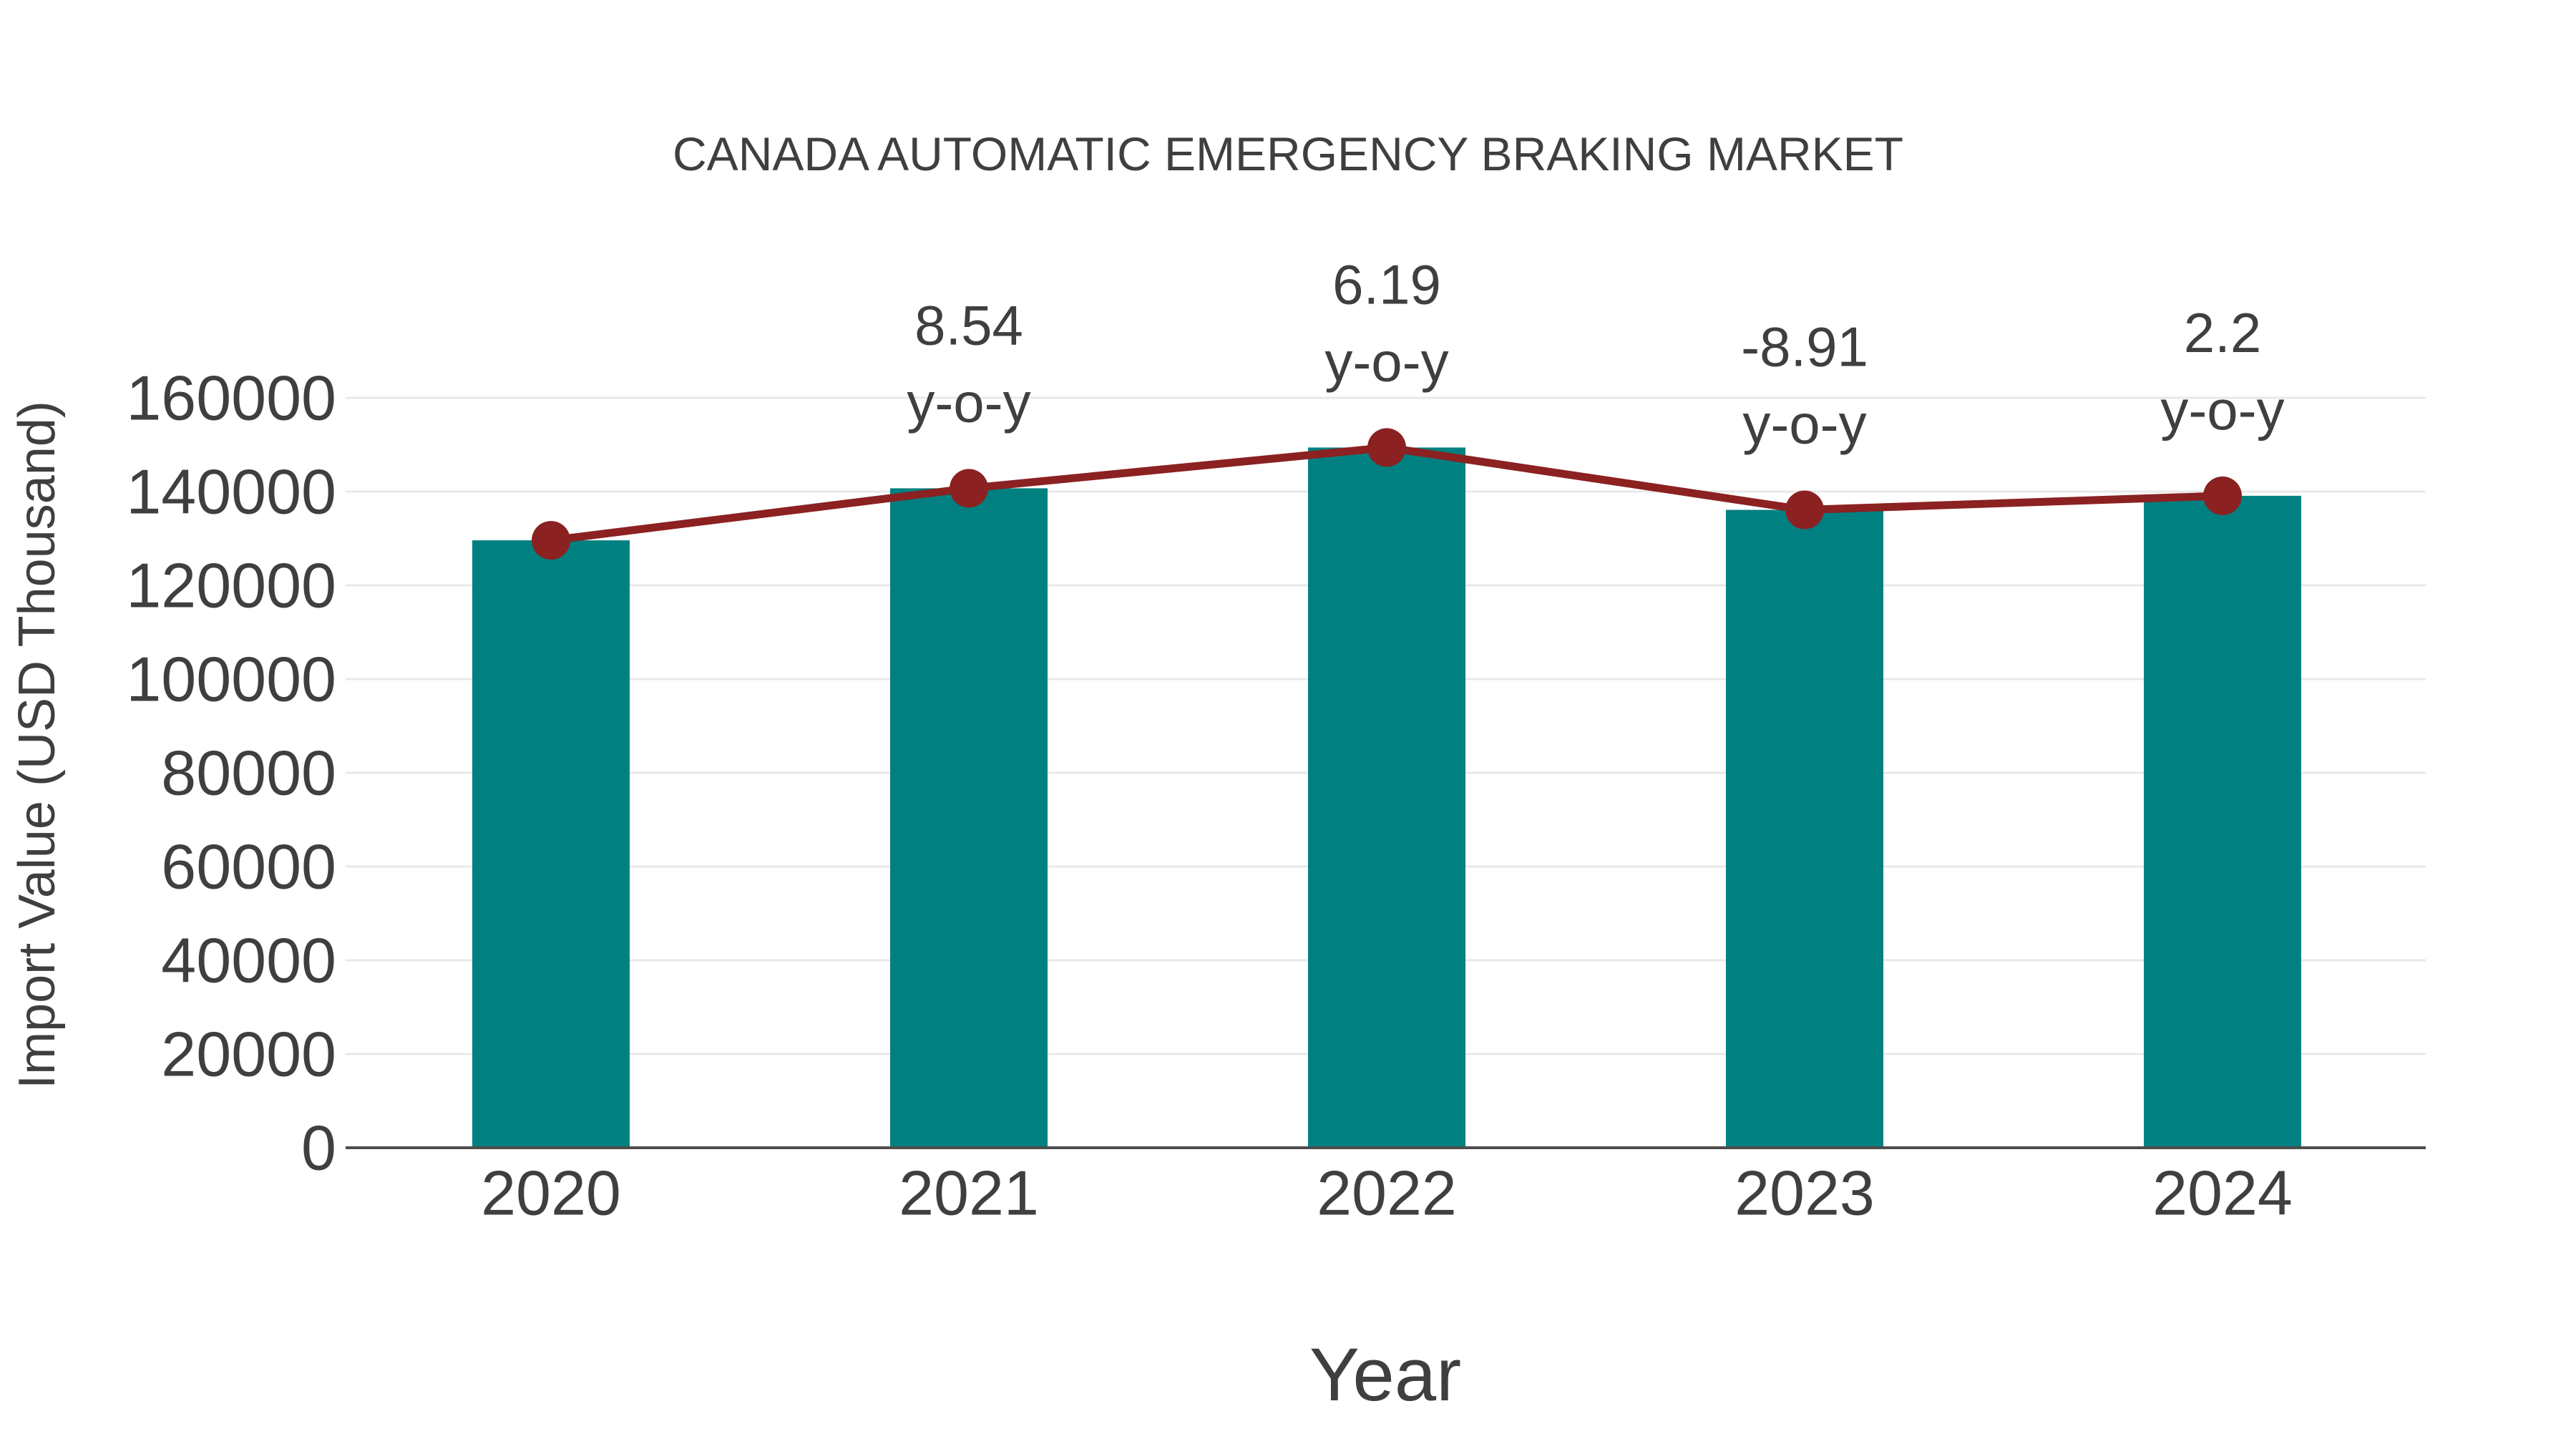 The width and height of the screenshot is (2576, 1449). Describe the element at coordinates (1386, 797) in the screenshot. I see `bar-2022` at that location.